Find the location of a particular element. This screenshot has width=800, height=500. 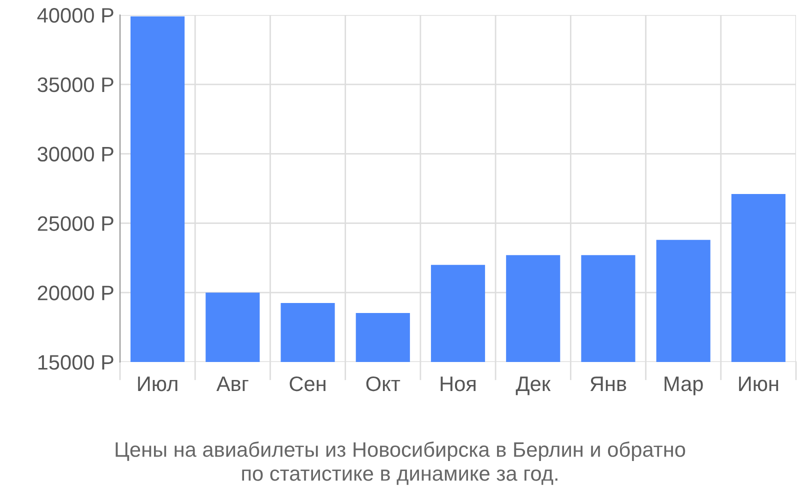

x-tick-label: Ноя is located at coordinates (458, 384).